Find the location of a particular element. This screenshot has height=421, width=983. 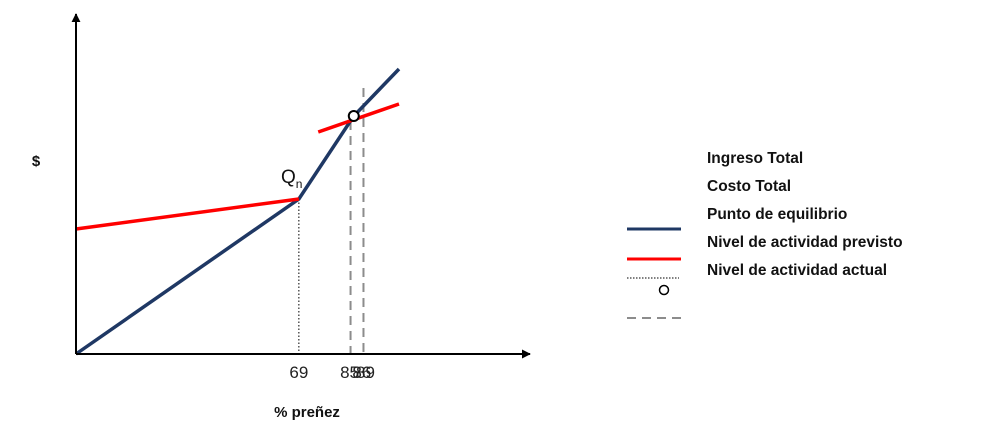

qn-label: Qn is located at coordinates (291, 179).